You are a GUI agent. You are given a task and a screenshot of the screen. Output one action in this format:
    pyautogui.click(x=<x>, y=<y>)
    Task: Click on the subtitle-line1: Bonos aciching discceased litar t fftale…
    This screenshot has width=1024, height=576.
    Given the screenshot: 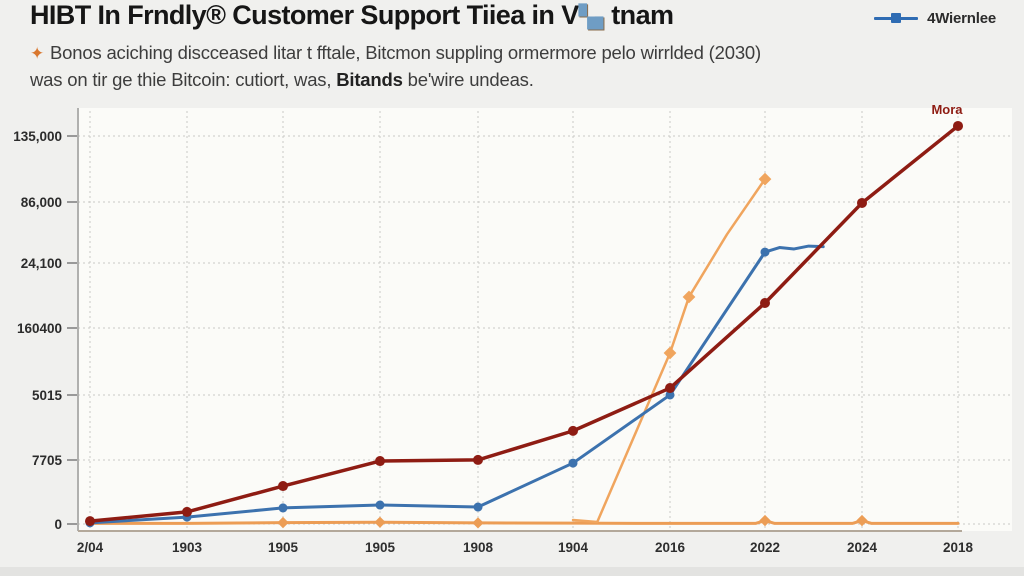 What is the action you would take?
    pyautogui.click(x=405, y=52)
    